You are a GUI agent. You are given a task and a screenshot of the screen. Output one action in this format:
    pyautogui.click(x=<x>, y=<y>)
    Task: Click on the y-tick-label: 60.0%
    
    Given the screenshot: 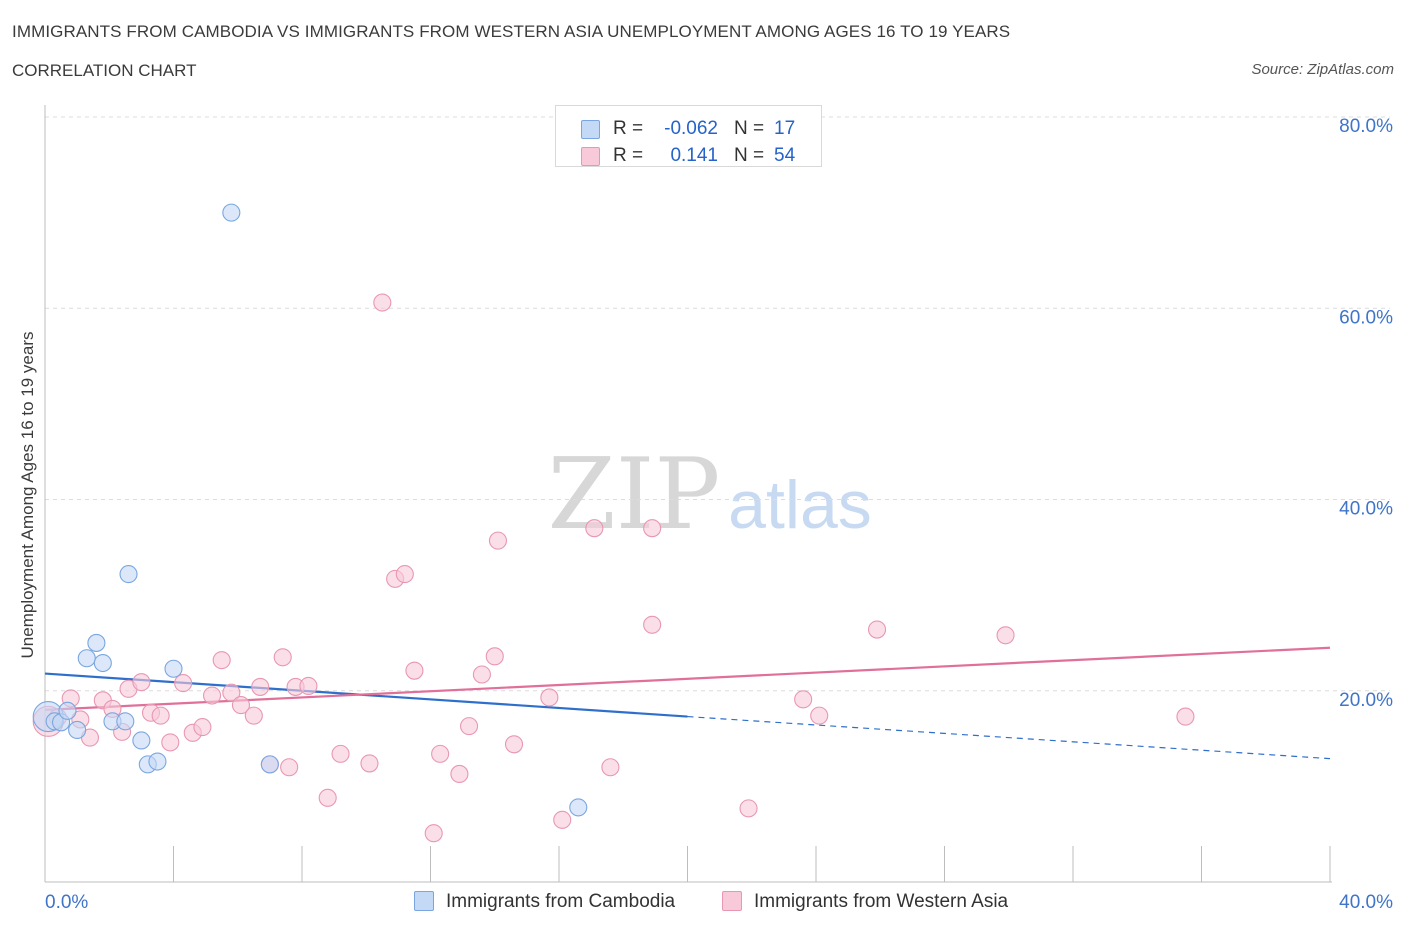 What is the action you would take?
    pyautogui.click(x=1366, y=317)
    